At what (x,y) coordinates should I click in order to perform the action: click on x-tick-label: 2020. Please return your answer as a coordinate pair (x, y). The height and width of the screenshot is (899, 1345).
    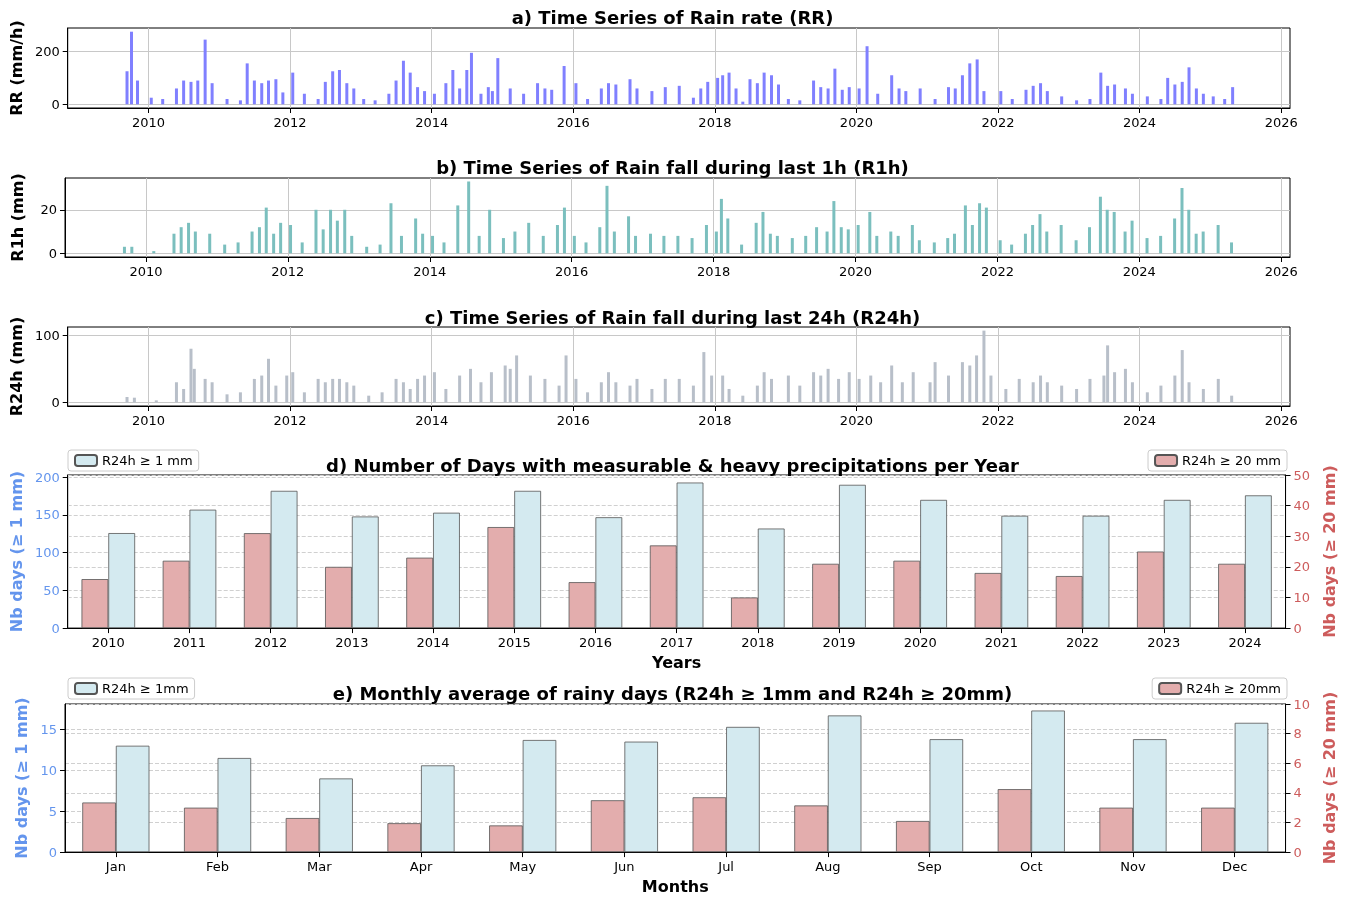
    Looking at the image, I should click on (856, 122).